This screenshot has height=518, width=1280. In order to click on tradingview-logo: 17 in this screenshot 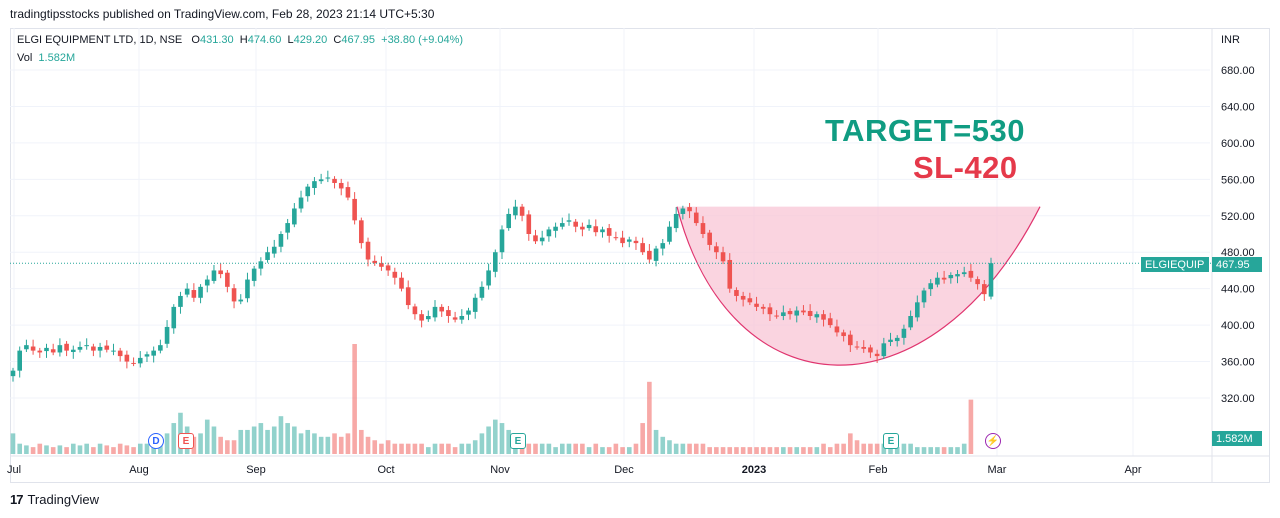, I will do `click(17, 499)`.